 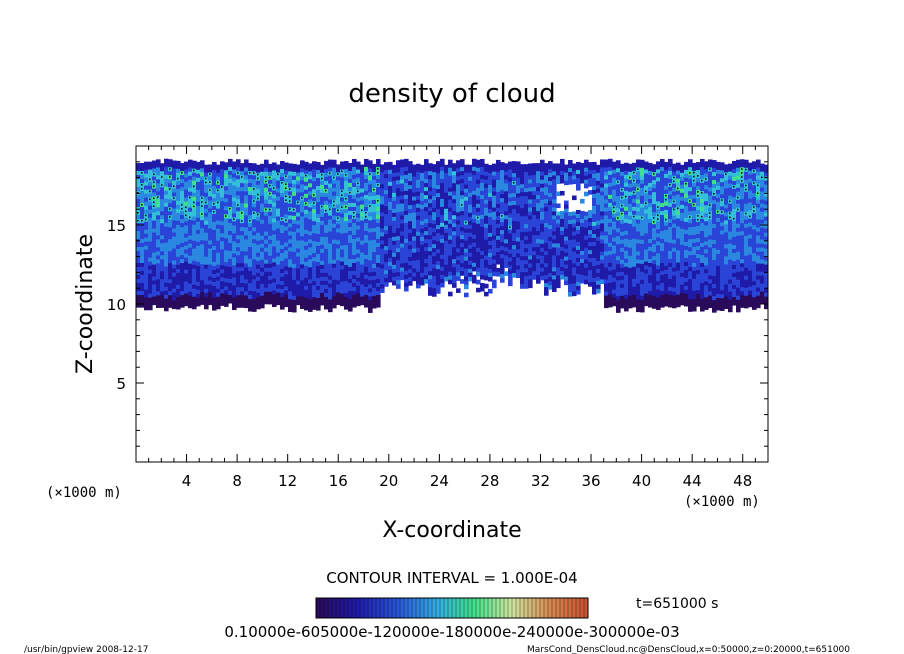 I want to click on x-tick-label: 12, so click(x=287, y=481).